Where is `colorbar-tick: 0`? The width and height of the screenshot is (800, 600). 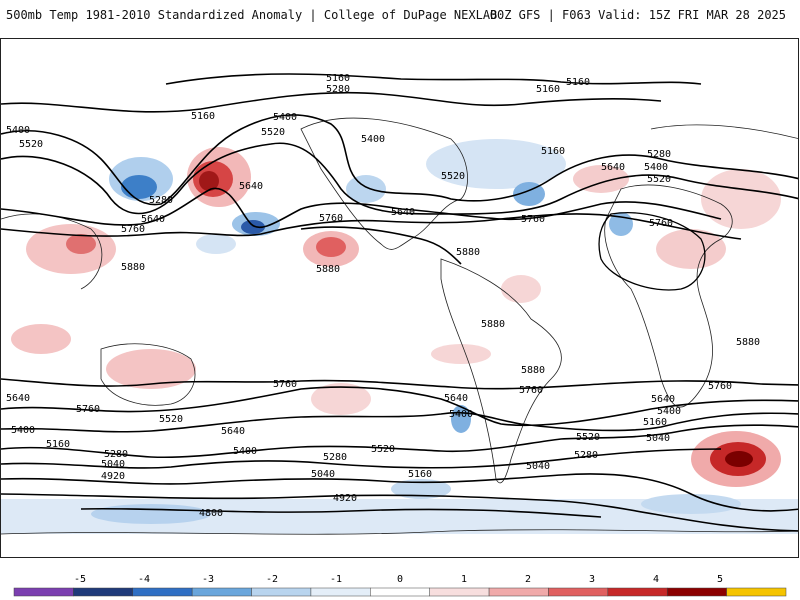
colorbar-tick: 0 is located at coordinates (400, 579).